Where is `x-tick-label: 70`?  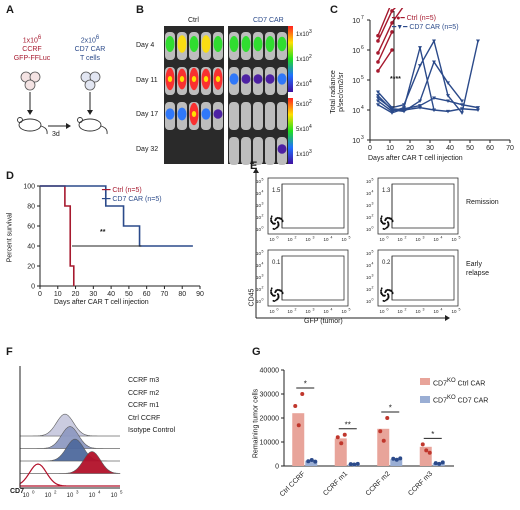
x-tick-label: 70 is located at coordinates (510, 148).